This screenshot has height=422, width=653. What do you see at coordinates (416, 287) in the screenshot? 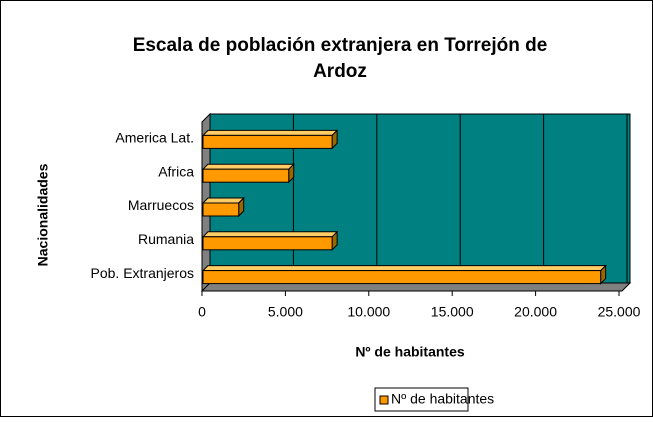
I see `floor` at bounding box center [416, 287].